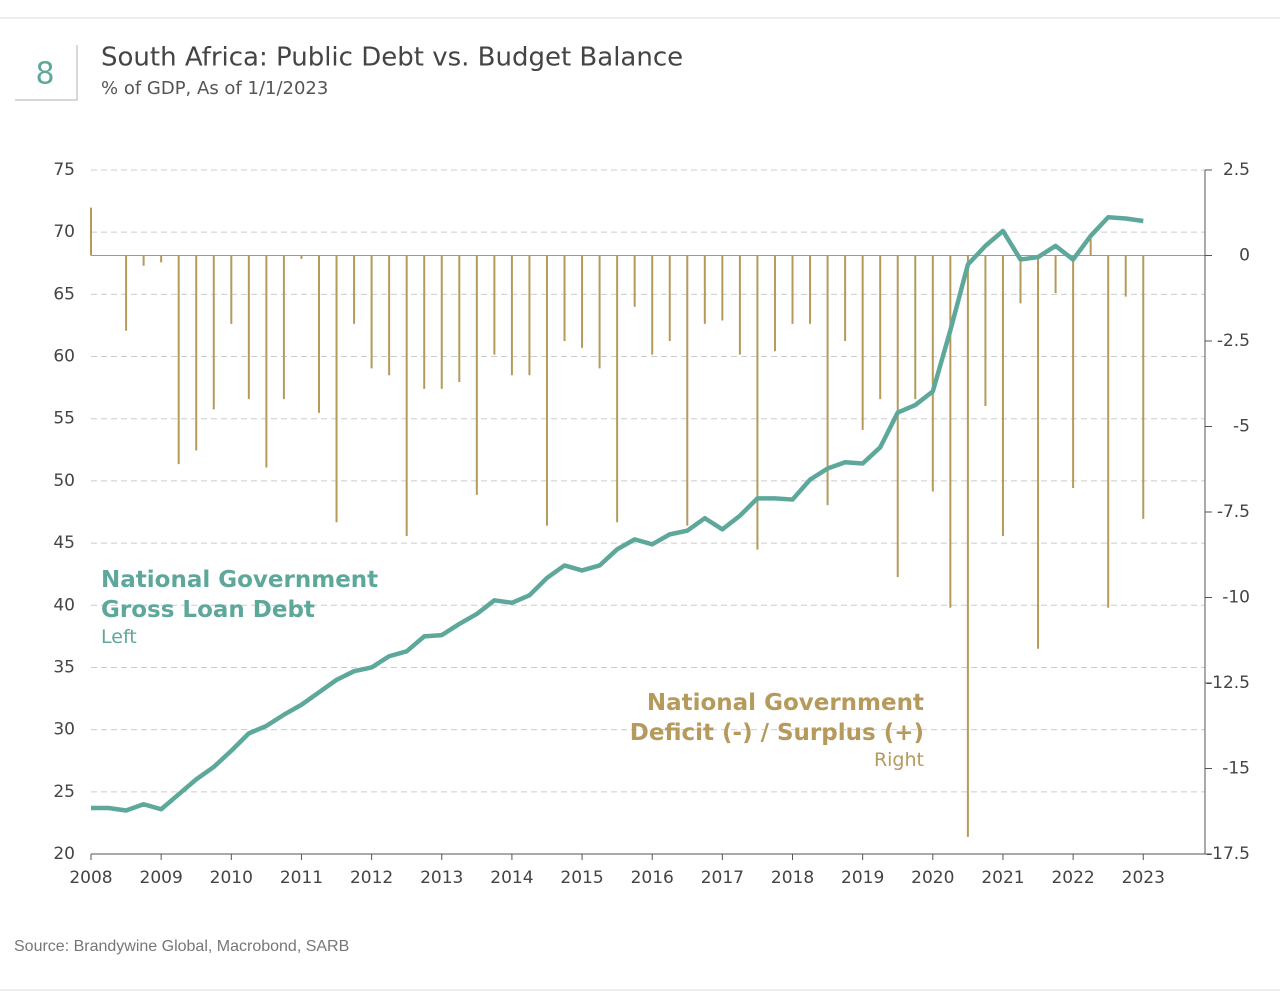 The width and height of the screenshot is (1280, 1007). Describe the element at coordinates (161, 878) in the screenshot. I see `x-tick-label: 2009` at that location.